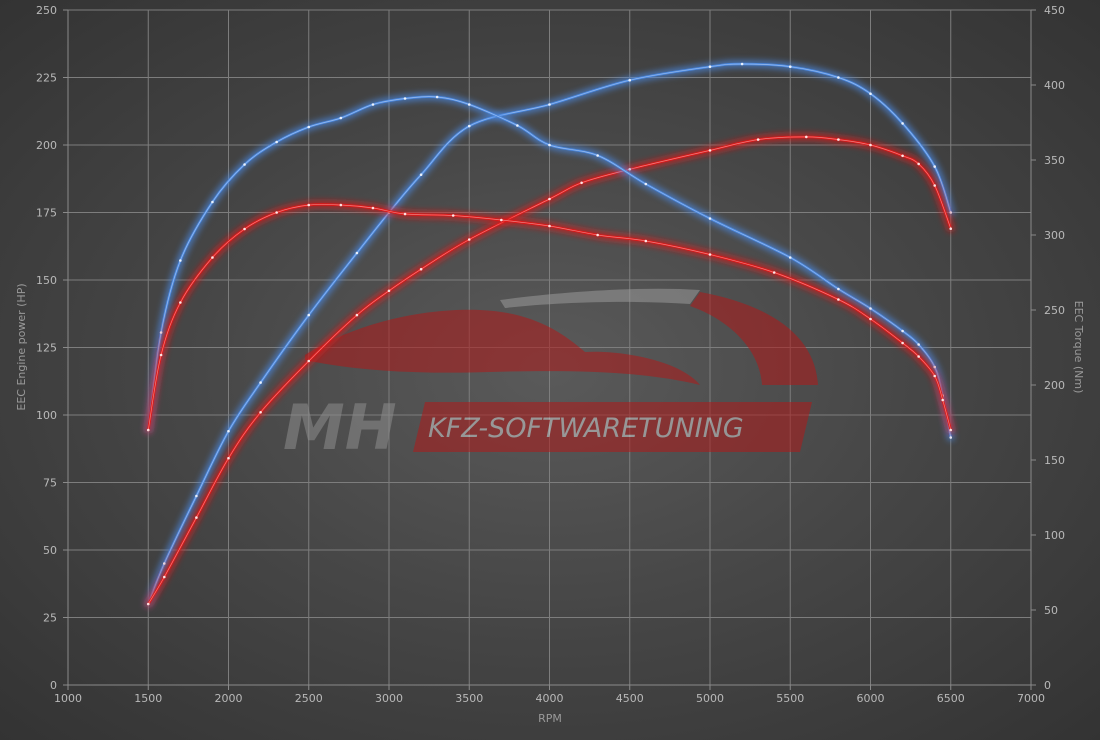 This screenshot has height=740, width=1100. I want to click on x-tick-label: 4500, so click(630, 698).